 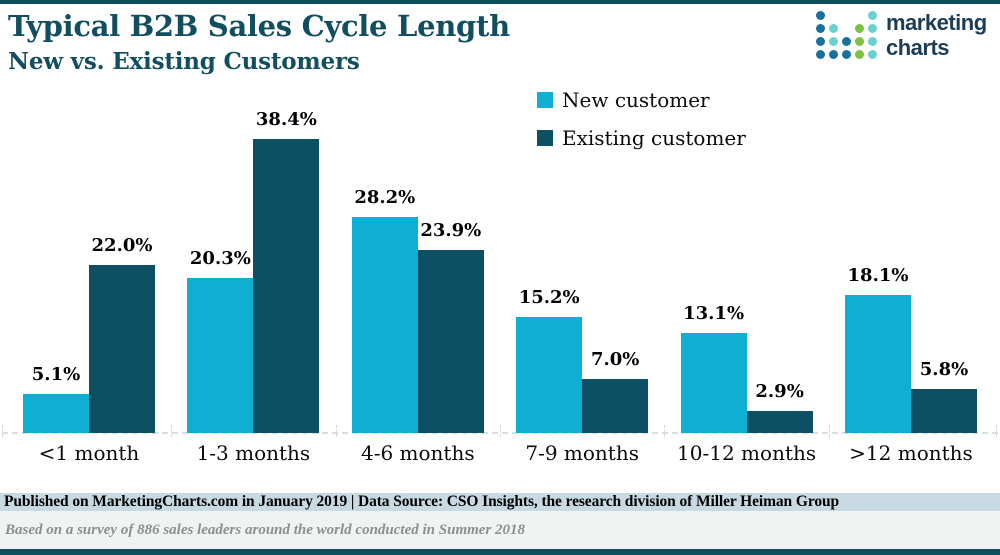 What do you see at coordinates (549, 297) in the screenshot?
I see `bar-value-label: 15.2%` at bounding box center [549, 297].